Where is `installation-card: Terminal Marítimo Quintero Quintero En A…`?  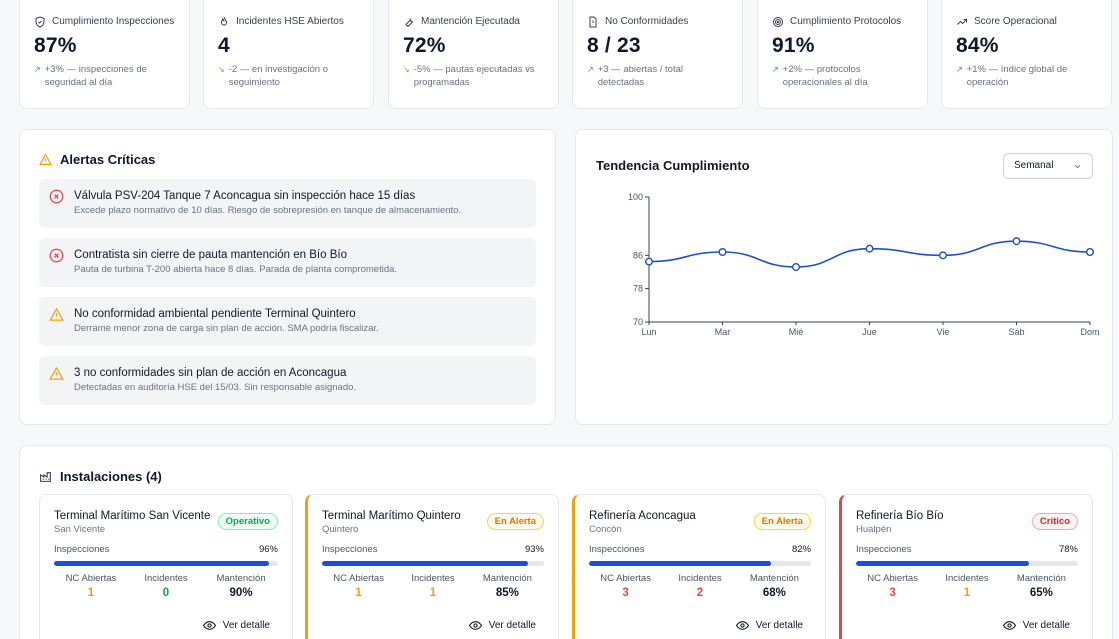
installation-card: Terminal Marítimo Quintero Quintero En A… is located at coordinates (432, 566).